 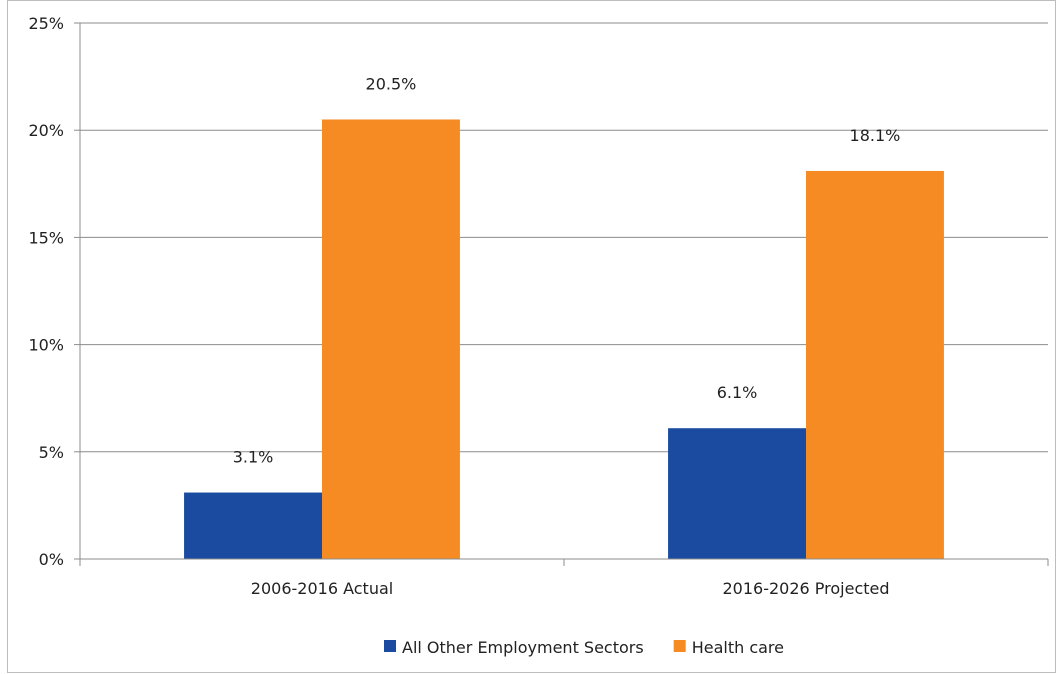 I want to click on y-tick-label: 15%, so click(x=46, y=237).